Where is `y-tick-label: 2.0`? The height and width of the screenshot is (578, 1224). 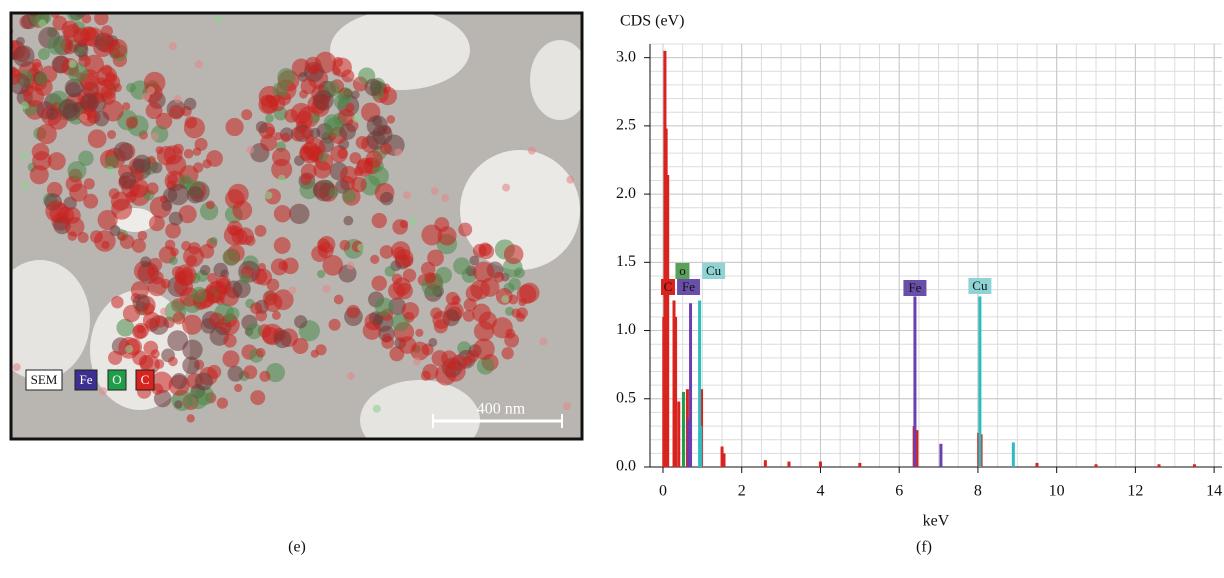 y-tick-label: 2.0 is located at coordinates (626, 193).